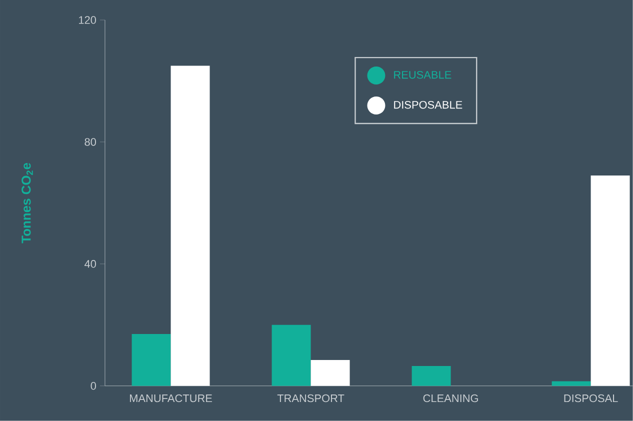 This screenshot has height=421, width=633. What do you see at coordinates (450, 398) in the screenshot?
I see `x-tick-label: CLEANING` at bounding box center [450, 398].